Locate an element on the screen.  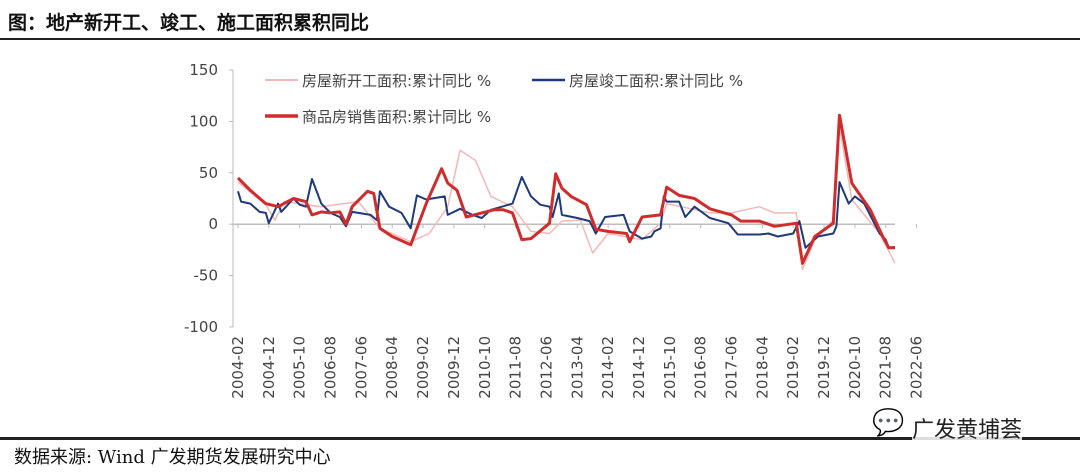
legend-label: 商品房销售面积:累计同比 % is located at coordinates (396, 117).